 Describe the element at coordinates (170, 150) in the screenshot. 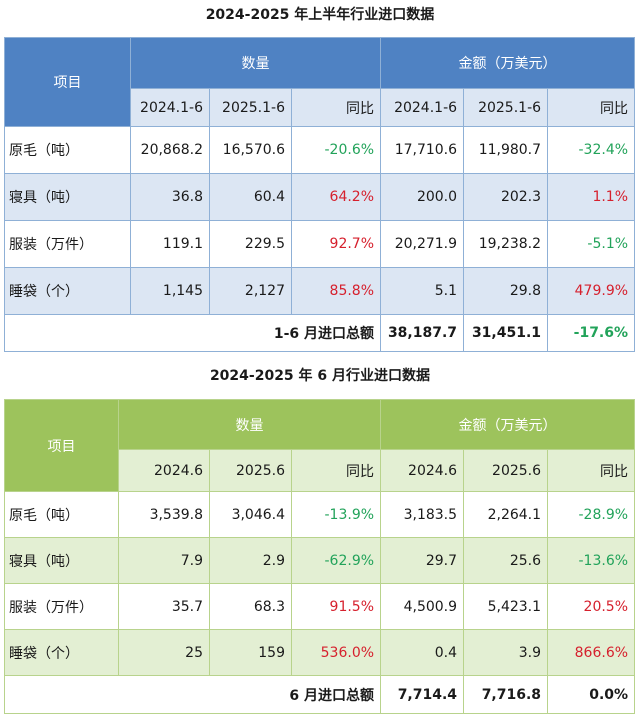

I see `qty-2024: 20,868.2` at that location.